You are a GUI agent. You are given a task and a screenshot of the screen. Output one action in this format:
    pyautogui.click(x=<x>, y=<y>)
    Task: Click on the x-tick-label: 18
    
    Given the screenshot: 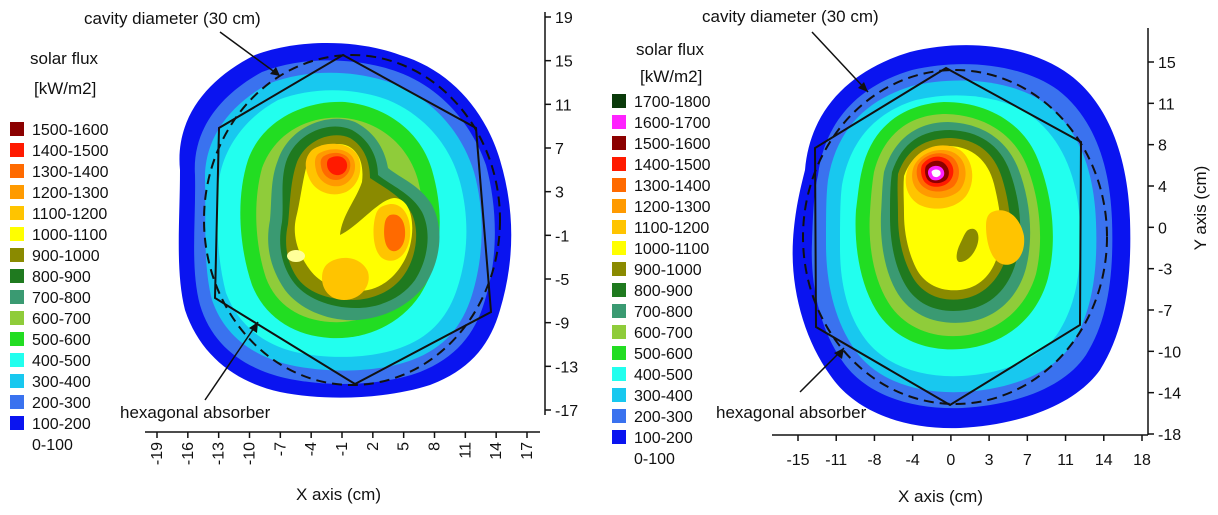 What is the action you would take?
    pyautogui.click(x=1142, y=460)
    